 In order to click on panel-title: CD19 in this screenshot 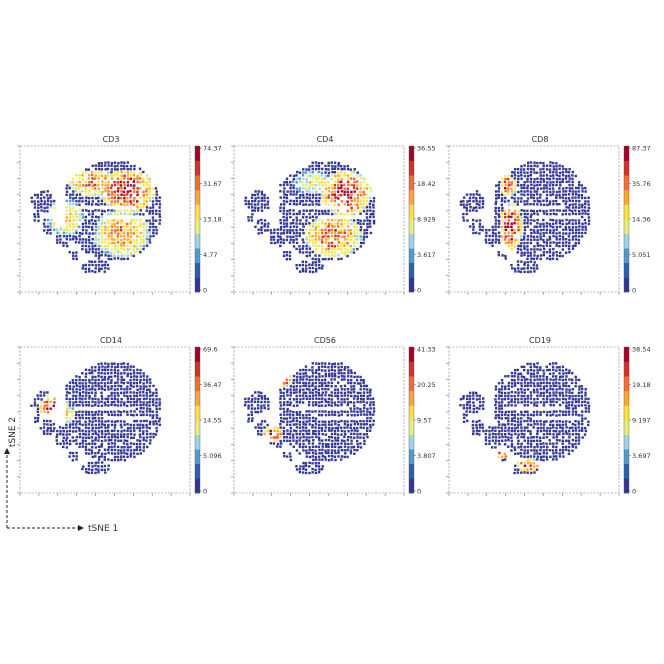, I will do `click(540, 340)`.